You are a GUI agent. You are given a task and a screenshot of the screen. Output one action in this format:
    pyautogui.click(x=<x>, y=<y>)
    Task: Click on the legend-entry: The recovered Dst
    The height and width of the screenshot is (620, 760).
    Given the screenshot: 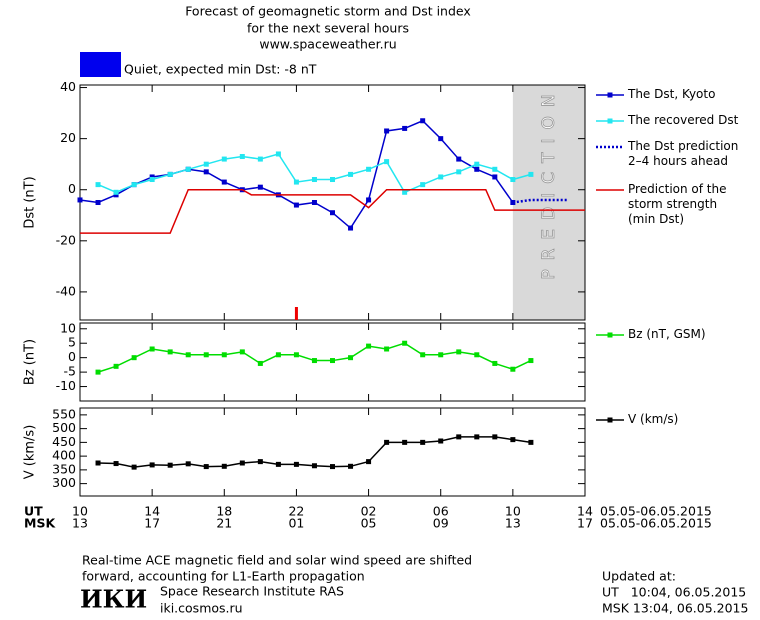 What is the action you would take?
    pyautogui.click(x=683, y=120)
    